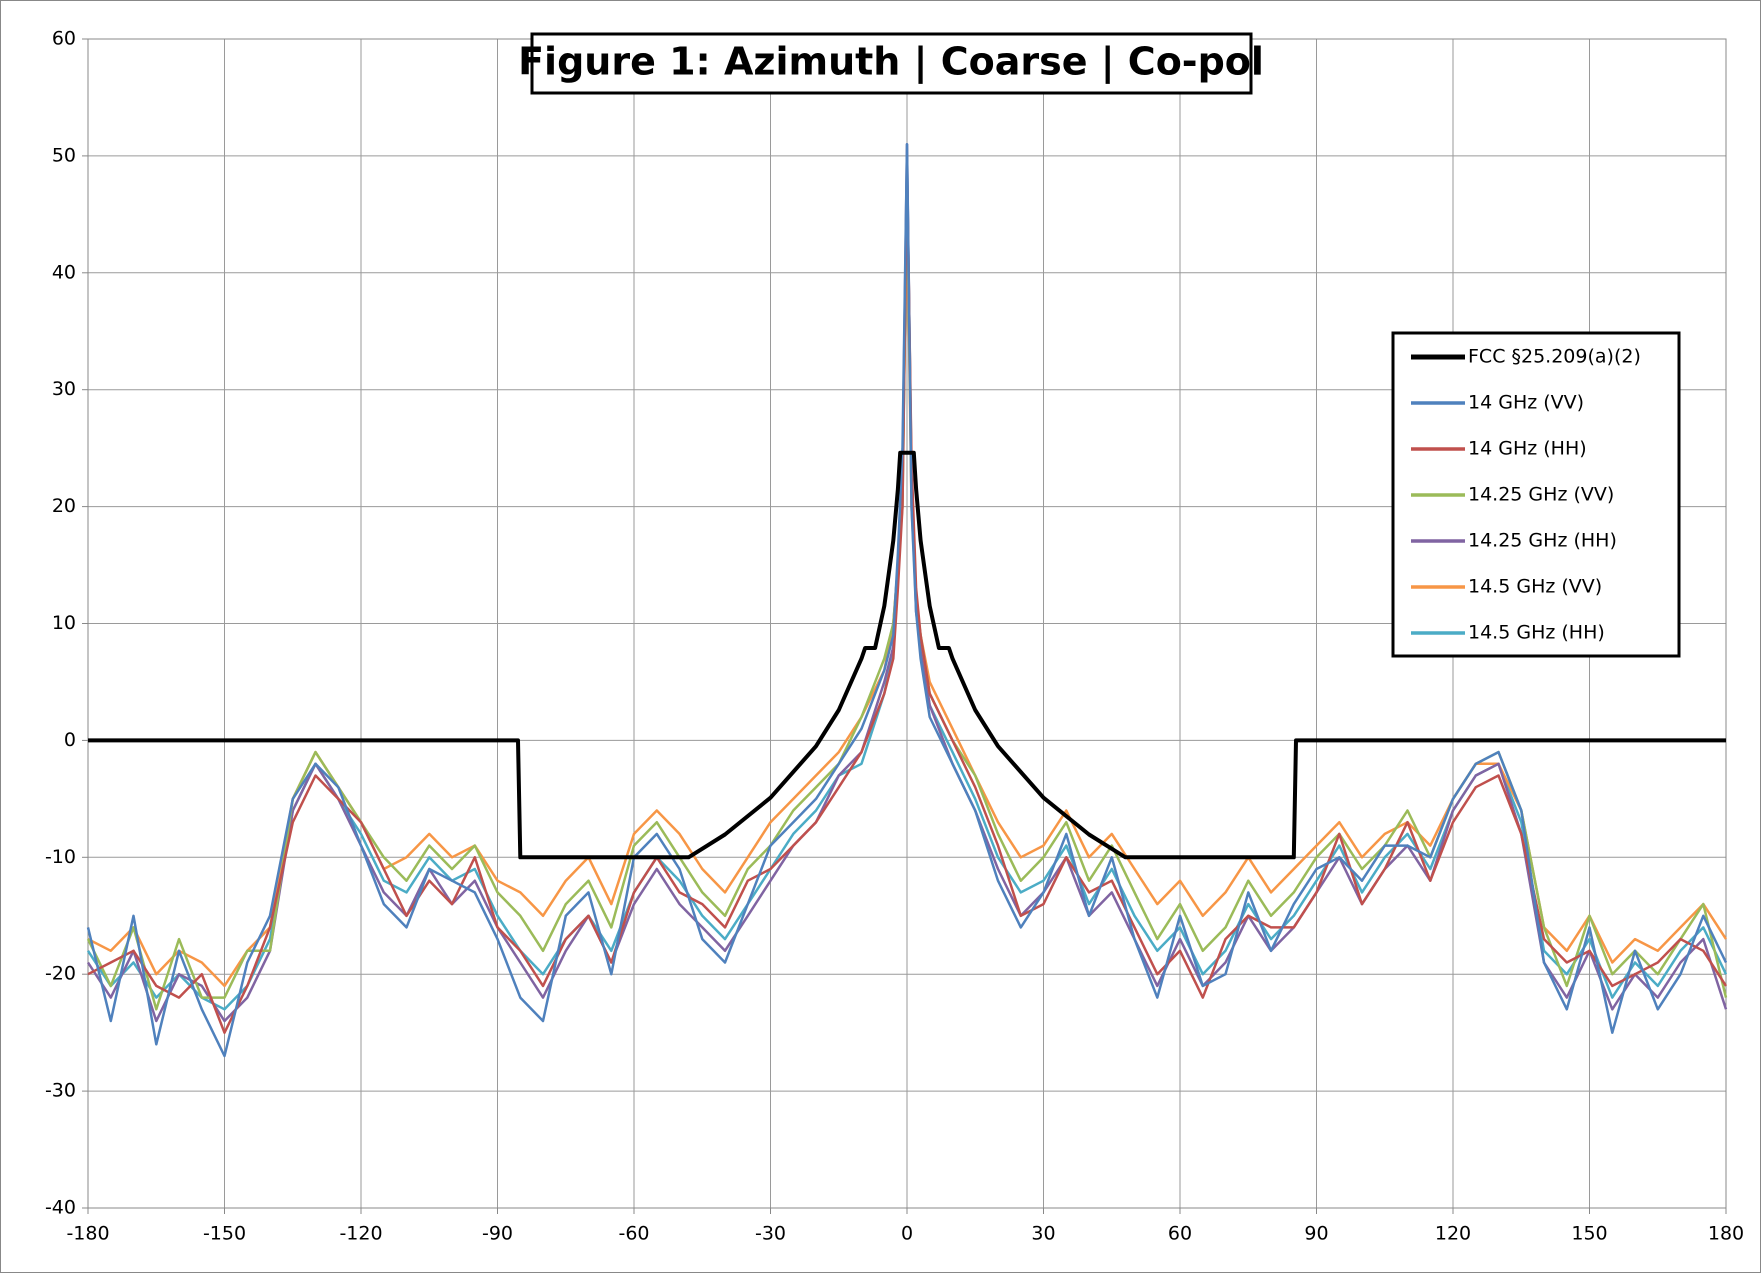  I want to click on y-tick-label: 0, so click(70, 740).